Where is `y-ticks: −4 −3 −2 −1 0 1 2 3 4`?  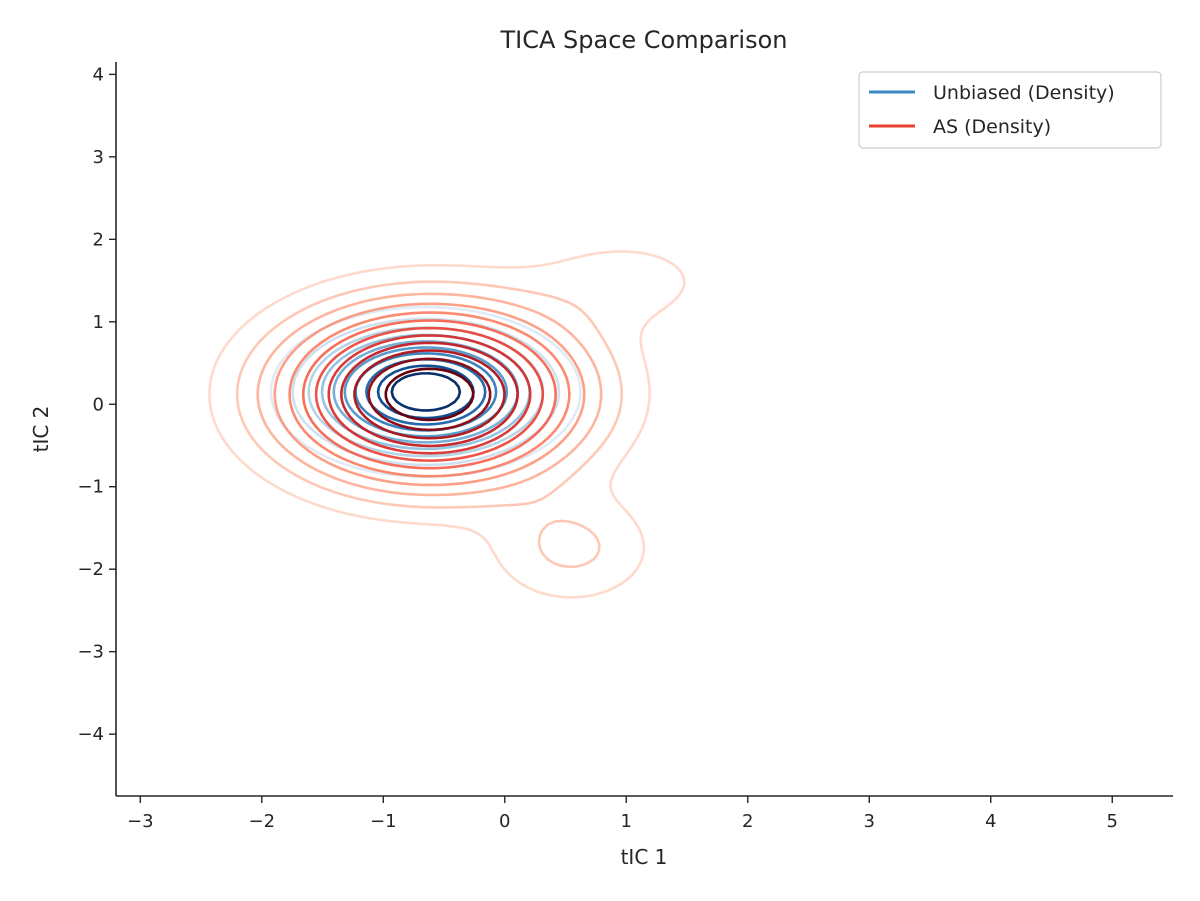
y-ticks: −4 −3 −2 −1 0 1 2 3 4 is located at coordinates (96, 404).